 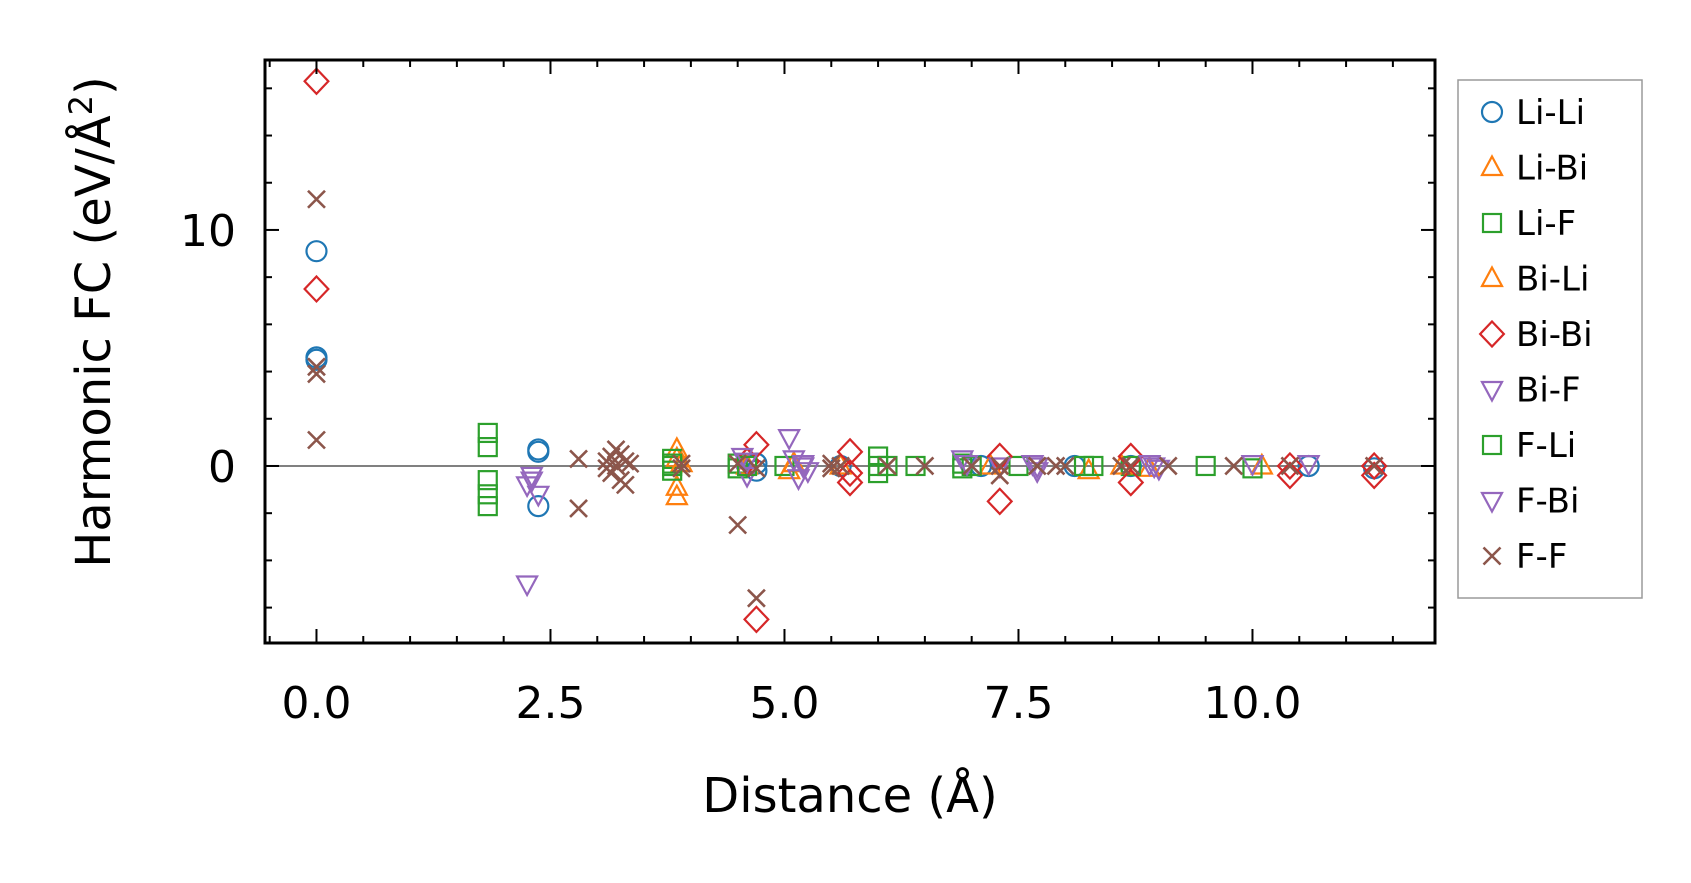 I want to click on legend-label-li-li: Li-Li, so click(x=1550, y=113).